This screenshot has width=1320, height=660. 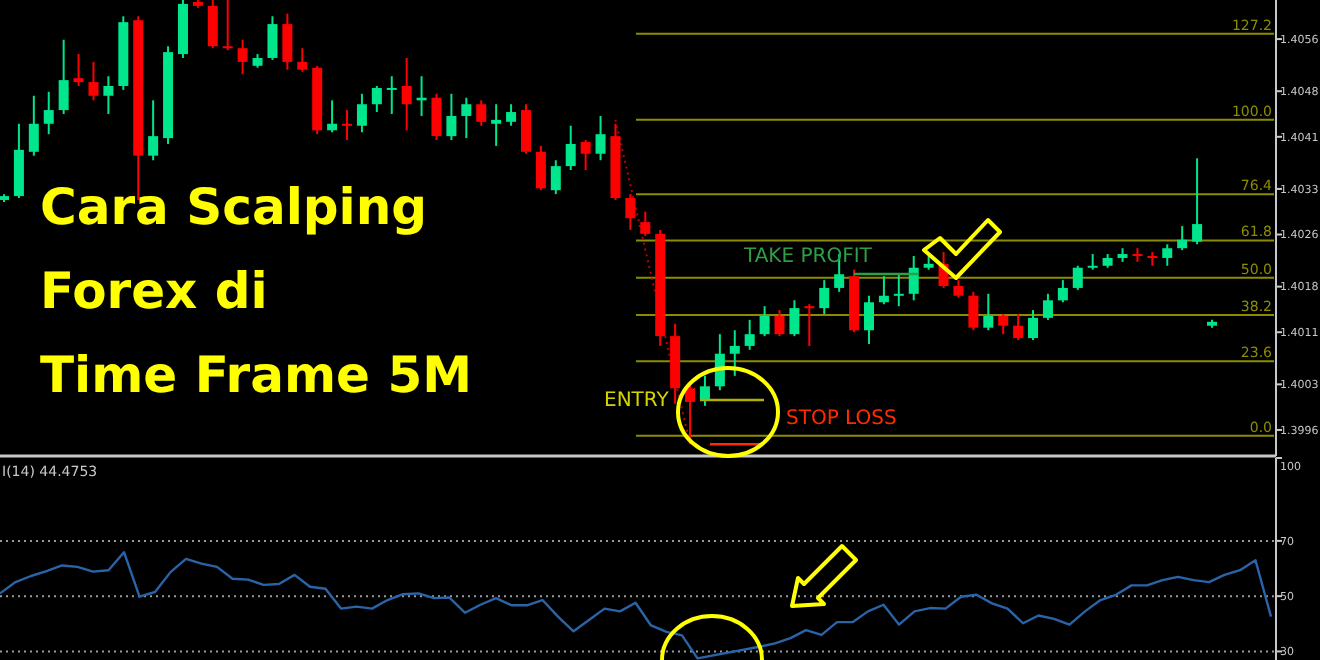 I want to click on ref-line-label: STOP LOSS, so click(x=841, y=419).